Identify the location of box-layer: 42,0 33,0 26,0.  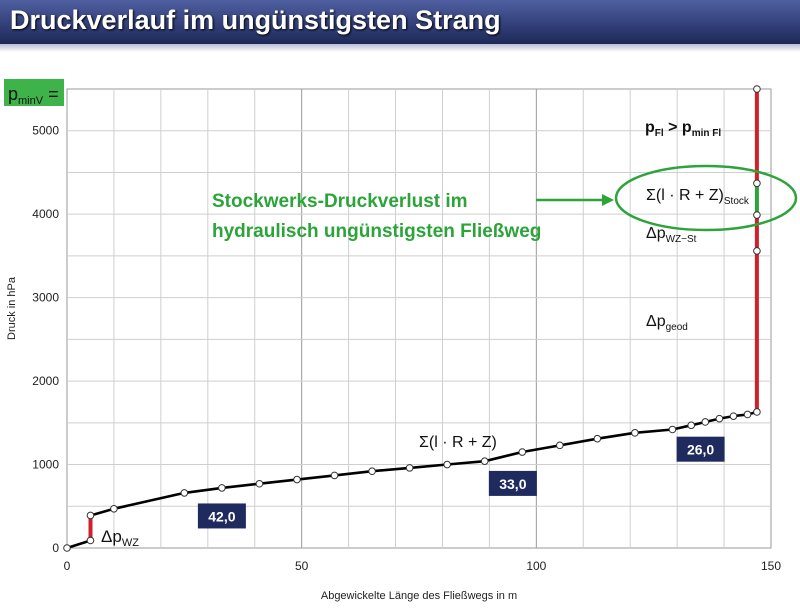
(461, 482).